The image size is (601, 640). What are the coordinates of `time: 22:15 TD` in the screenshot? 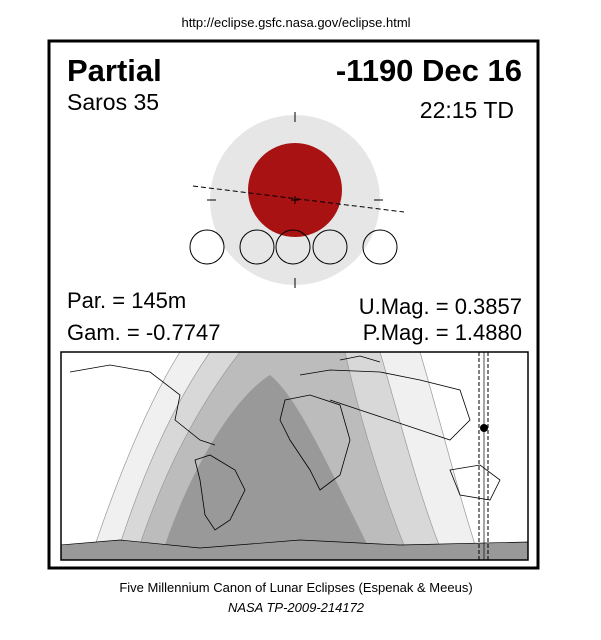 It's located at (467, 110).